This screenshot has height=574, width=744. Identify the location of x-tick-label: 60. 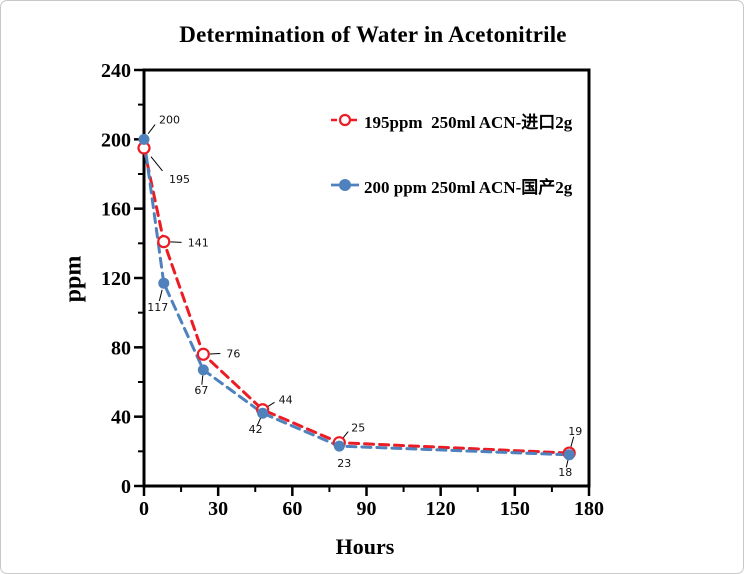
(292, 509).